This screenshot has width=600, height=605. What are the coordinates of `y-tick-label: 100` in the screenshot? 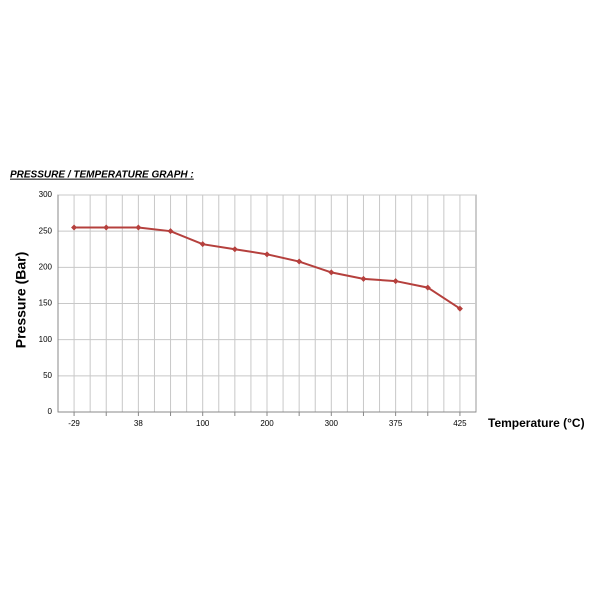 It's located at (46, 339).